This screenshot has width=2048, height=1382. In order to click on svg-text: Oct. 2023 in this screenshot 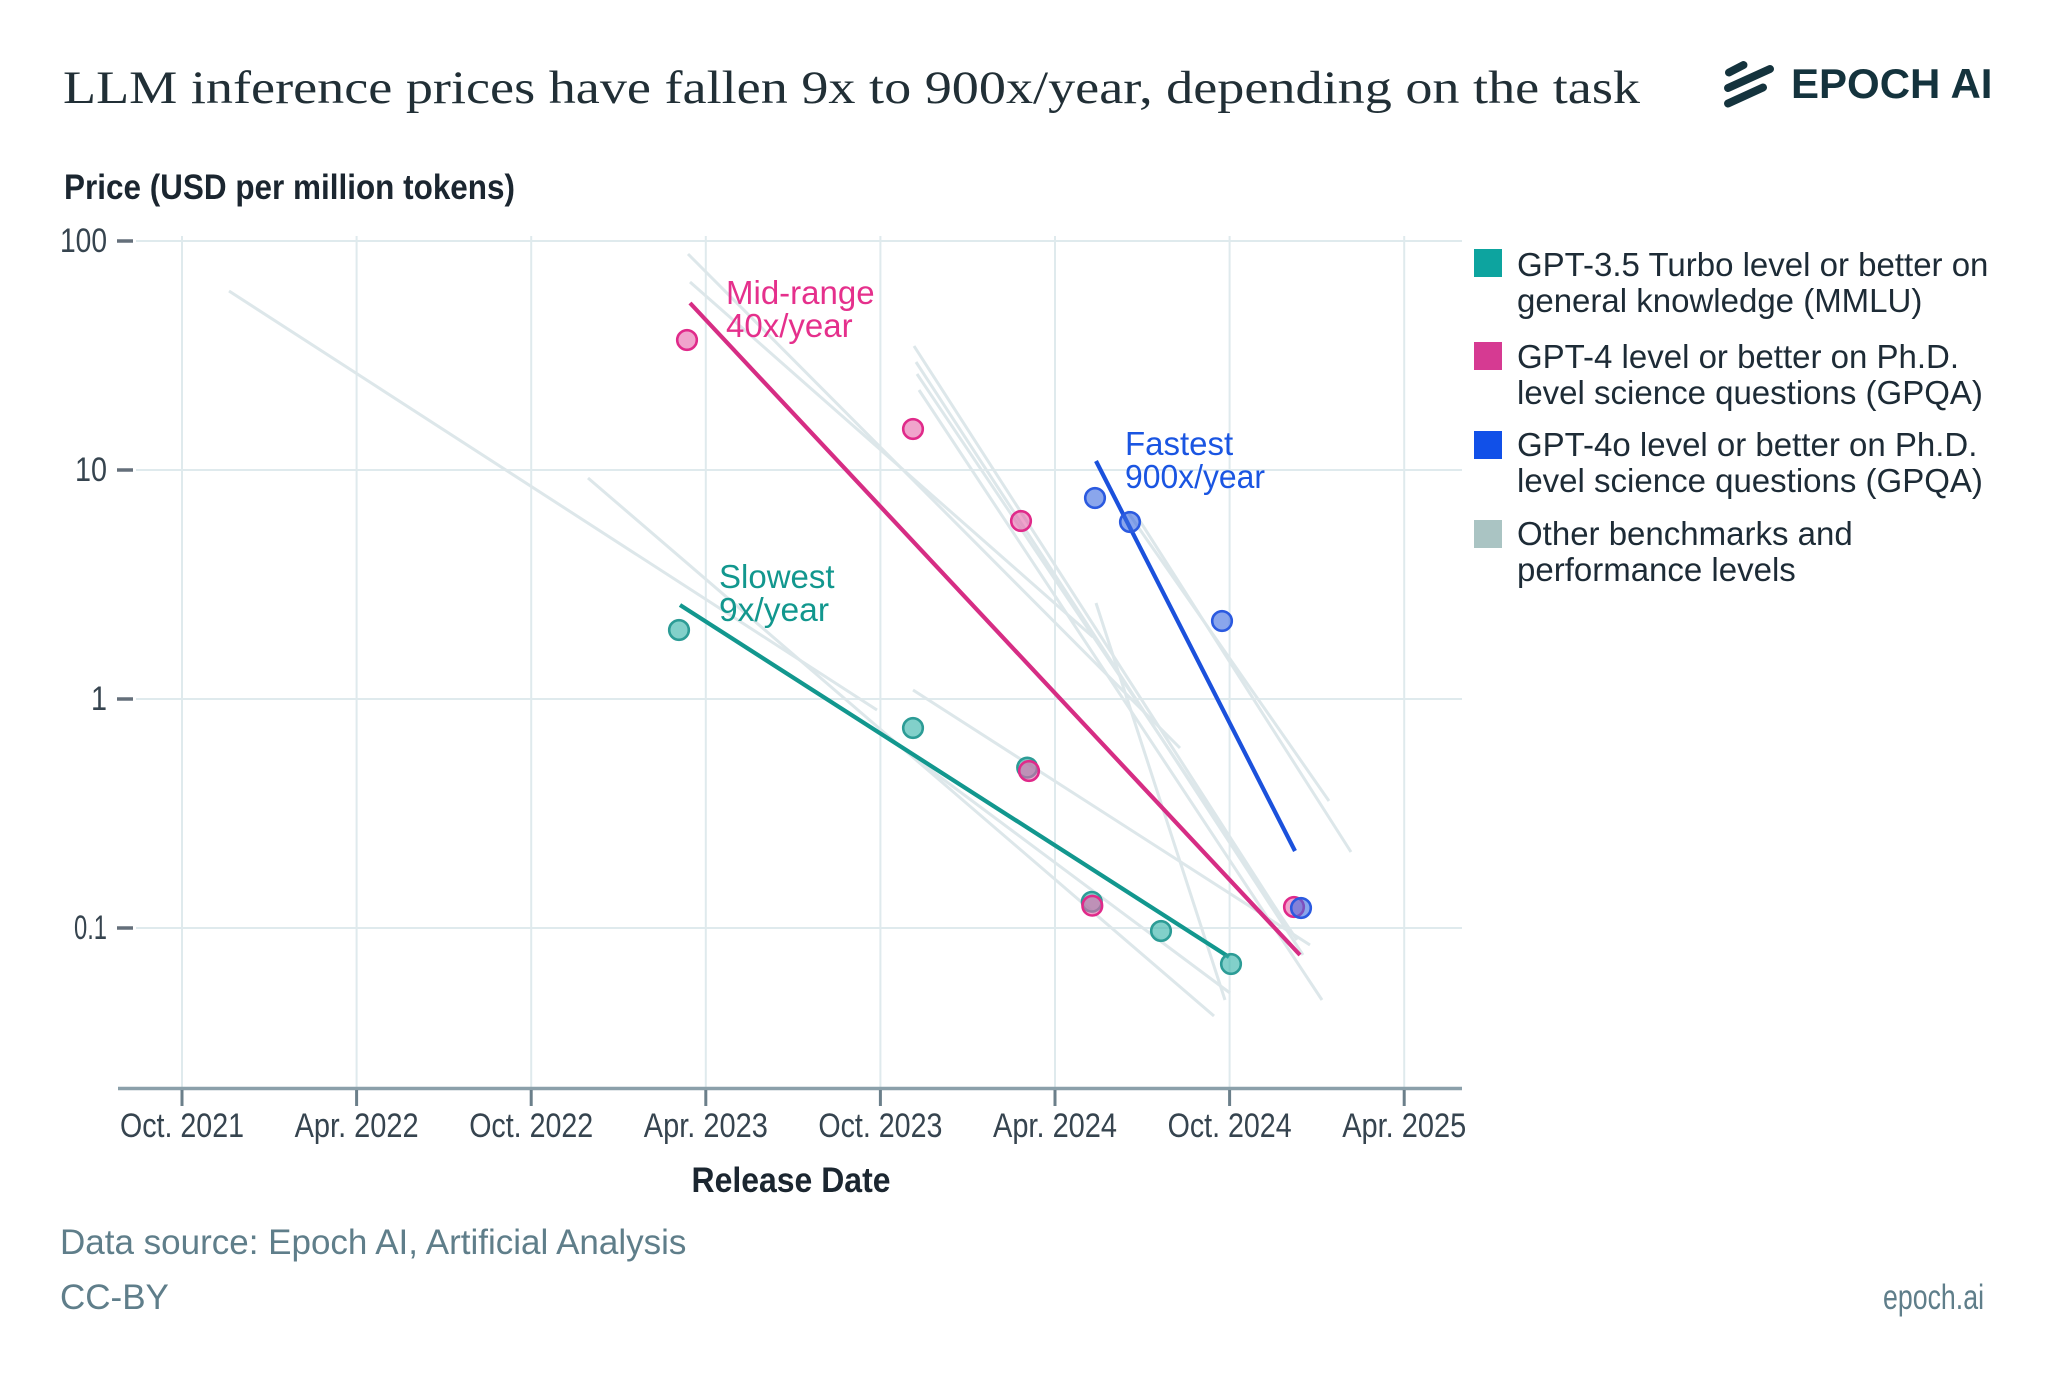, I will do `click(880, 1126)`.